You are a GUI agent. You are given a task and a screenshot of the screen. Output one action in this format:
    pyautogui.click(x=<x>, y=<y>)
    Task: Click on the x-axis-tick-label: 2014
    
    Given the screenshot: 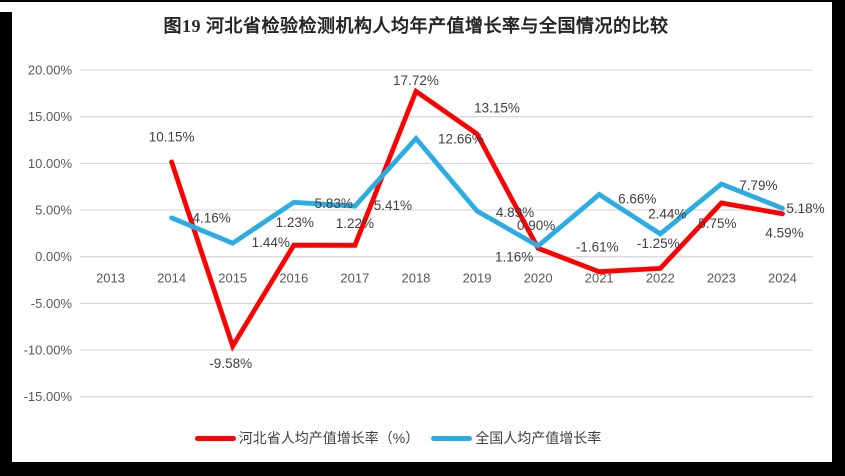 What is the action you would take?
    pyautogui.click(x=171, y=278)
    